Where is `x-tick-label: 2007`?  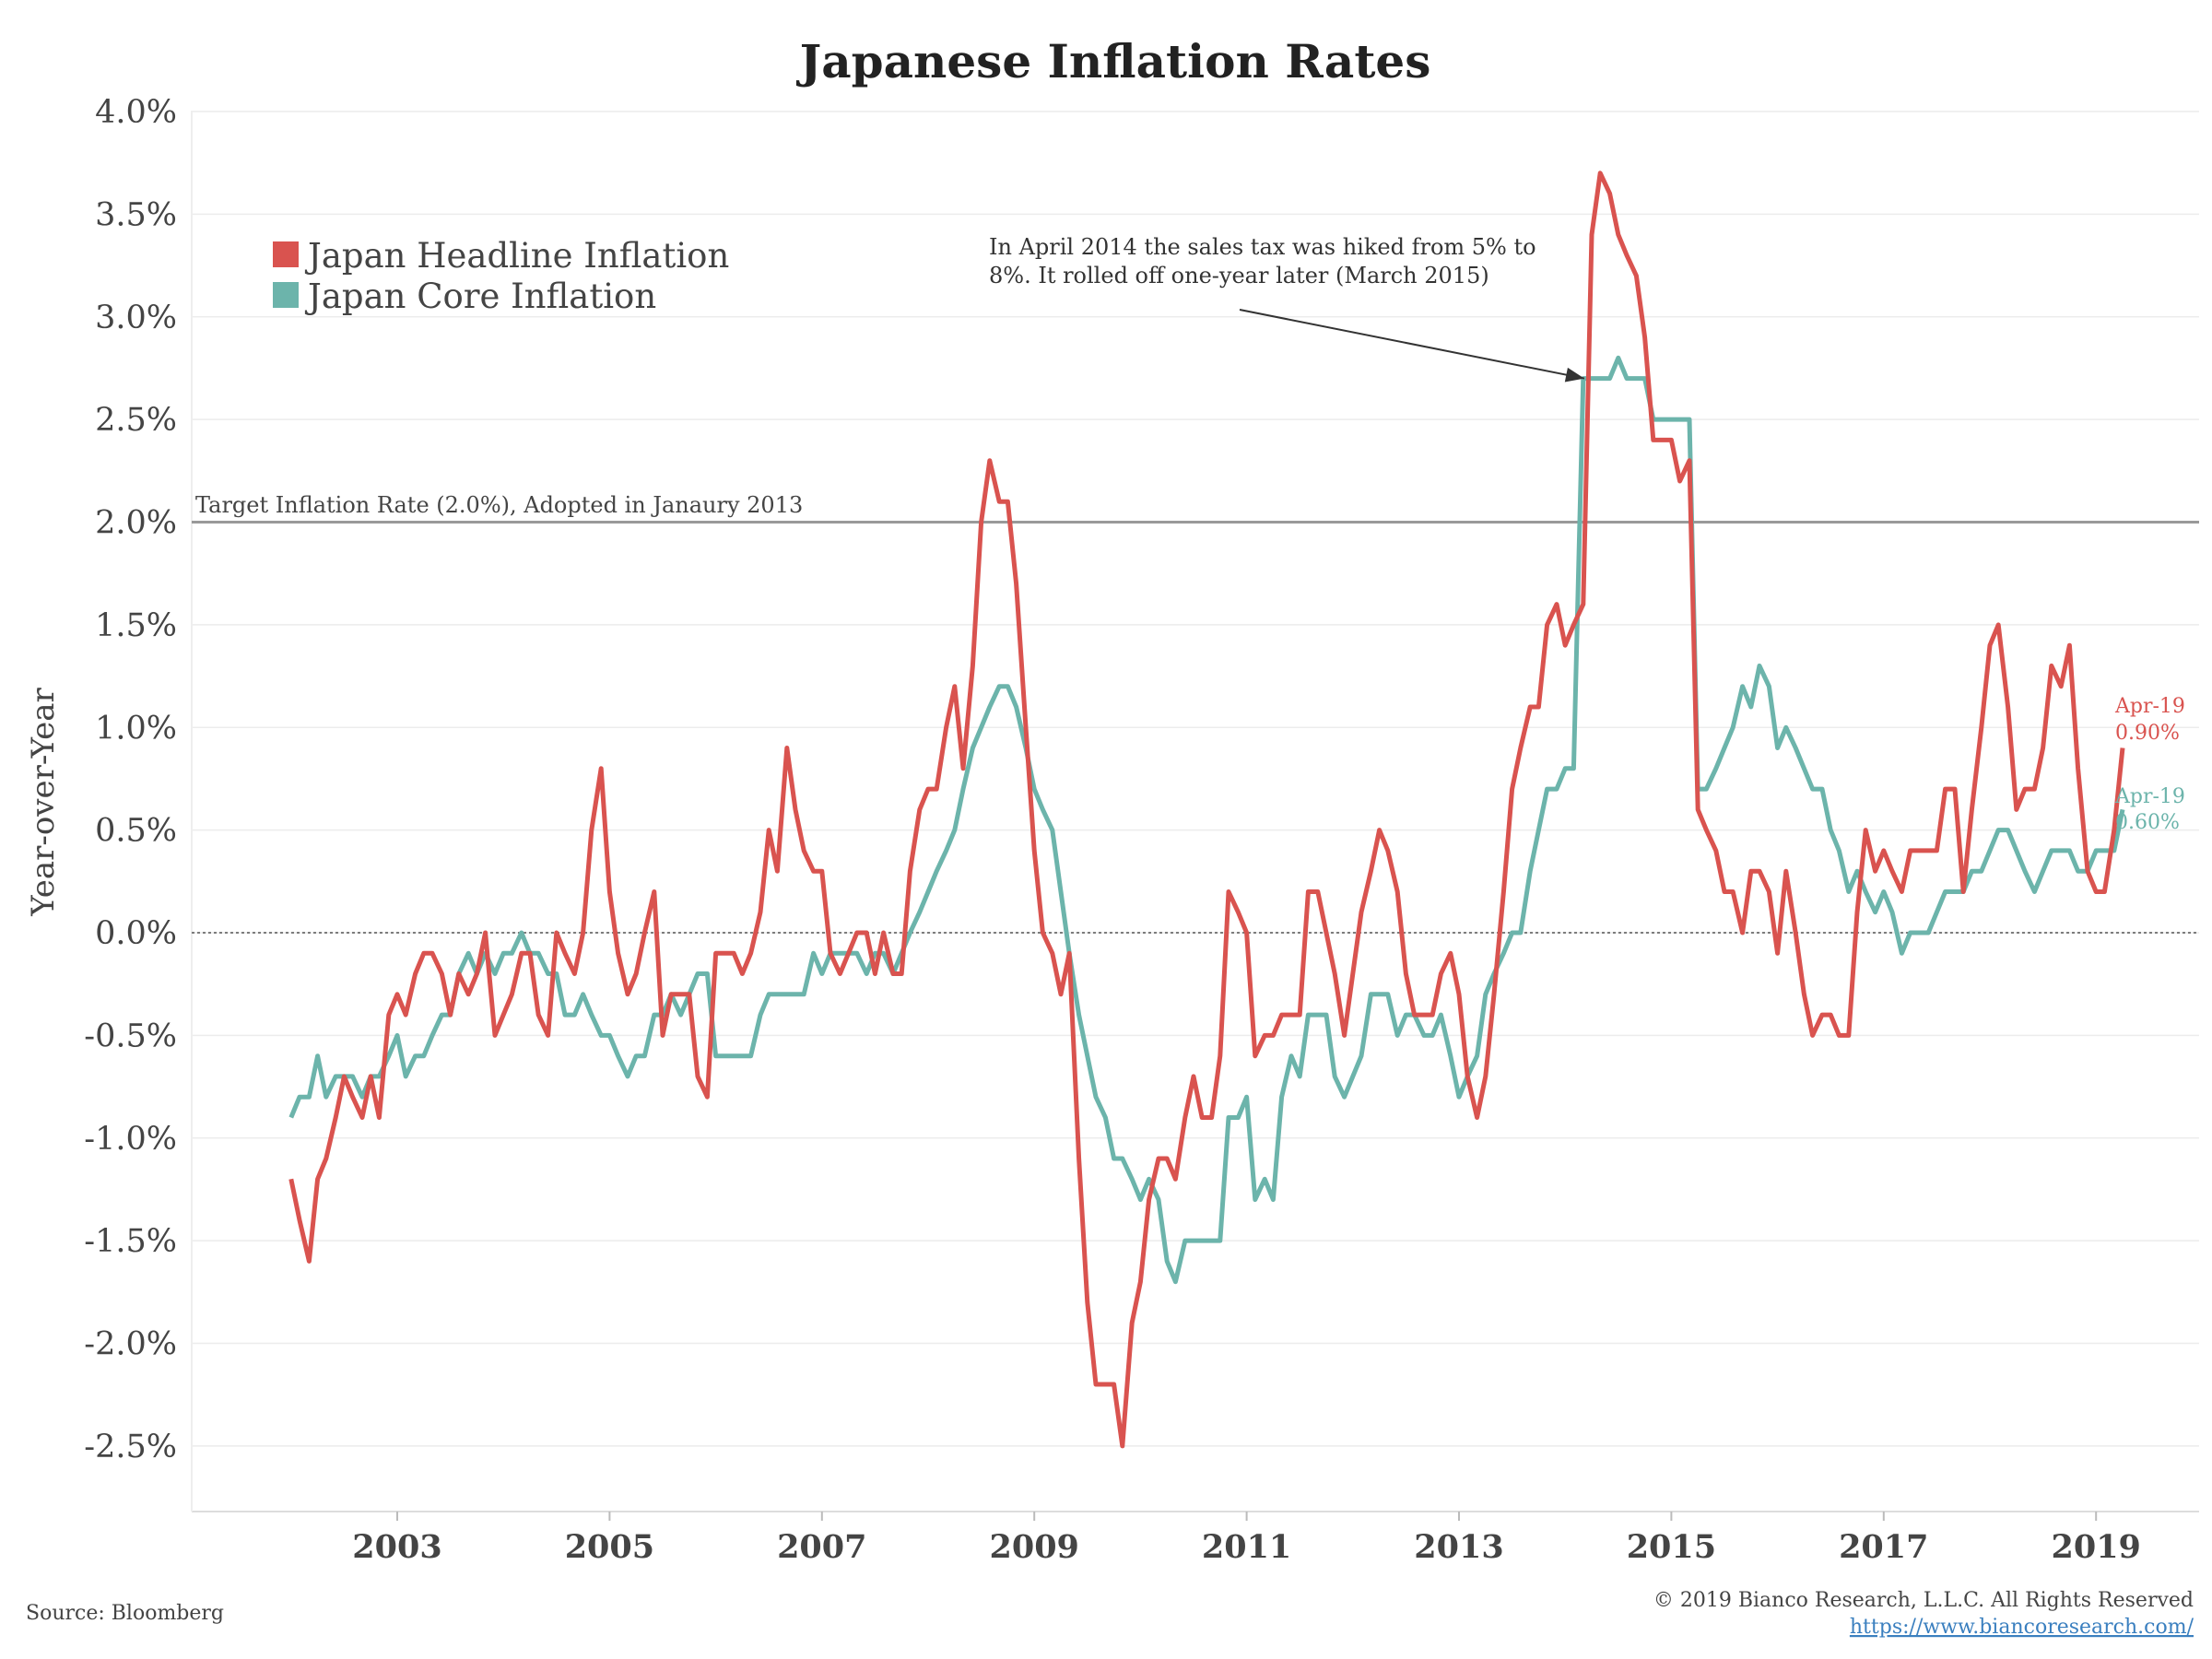 x-tick-label: 2007 is located at coordinates (821, 1547).